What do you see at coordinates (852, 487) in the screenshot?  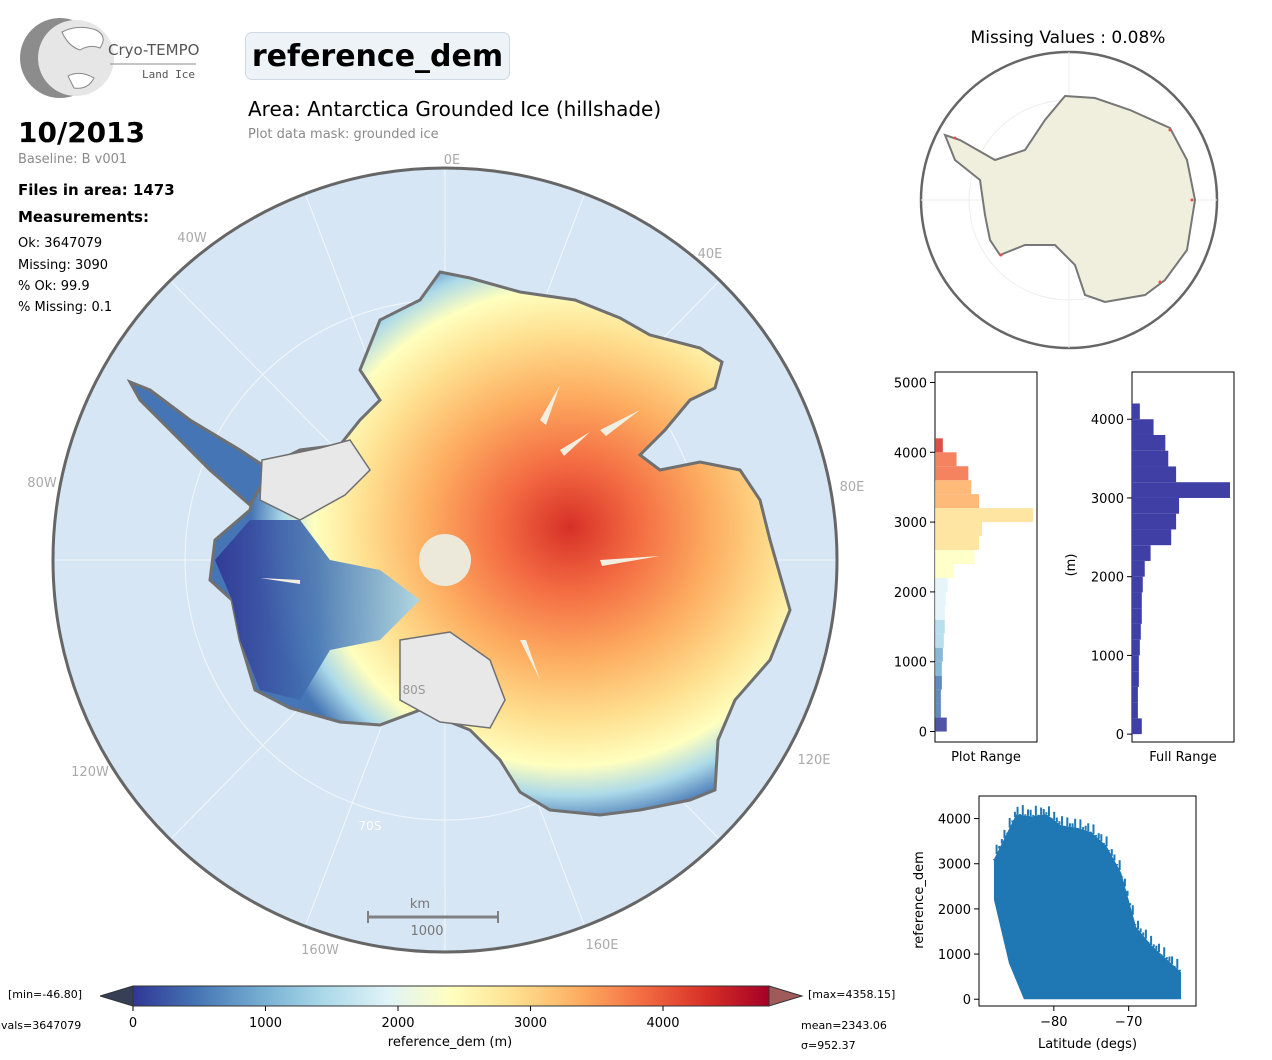 I see `lon-label-80e: 80E` at bounding box center [852, 487].